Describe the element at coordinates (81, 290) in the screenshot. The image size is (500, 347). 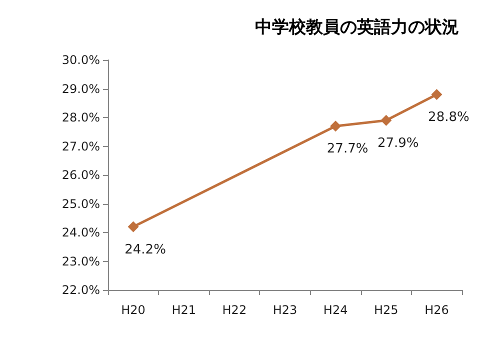
I see `y-tick-label: 22.0%` at that location.